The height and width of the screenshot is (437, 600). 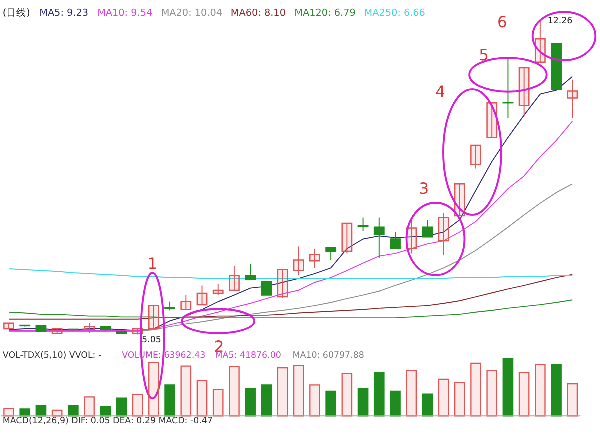 I want to click on annotation: VOL-TDX(5,10) VVOL: -, so click(x=52, y=356).